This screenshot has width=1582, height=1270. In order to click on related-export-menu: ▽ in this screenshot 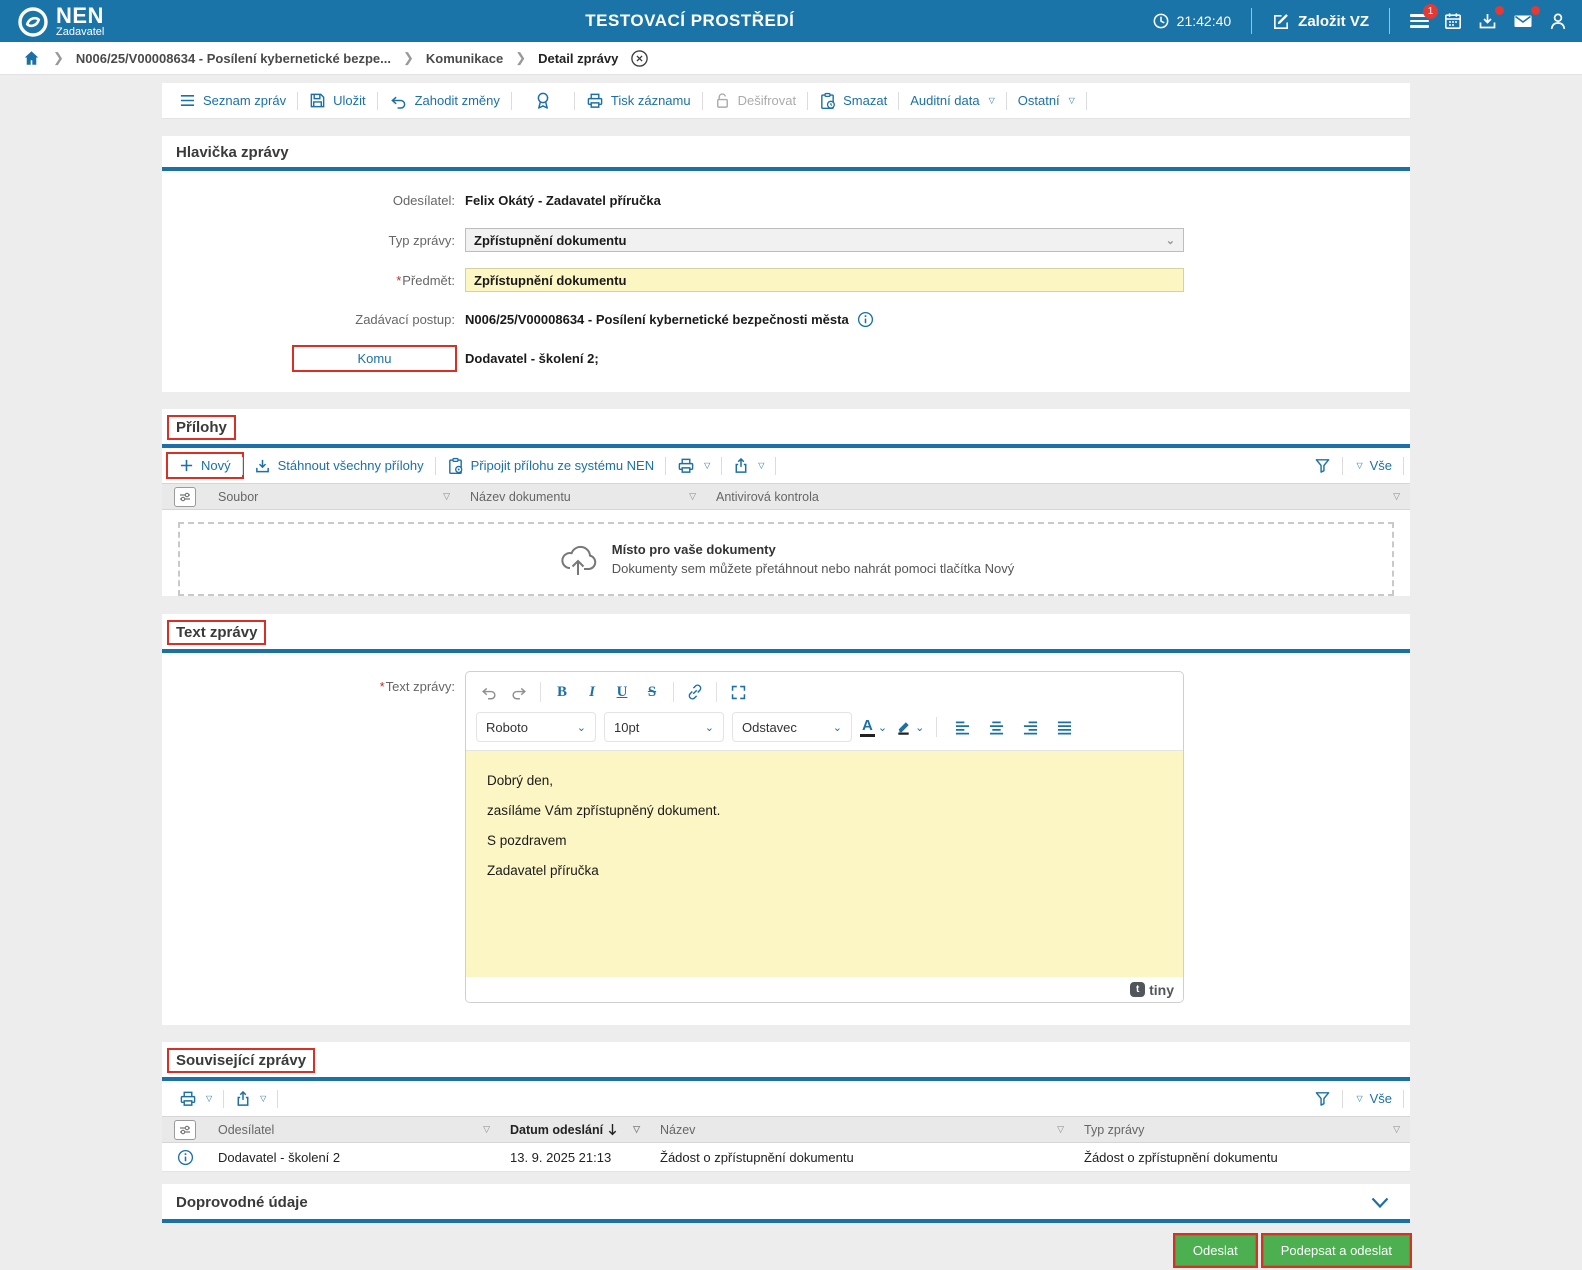, I will do `click(250, 1098)`.